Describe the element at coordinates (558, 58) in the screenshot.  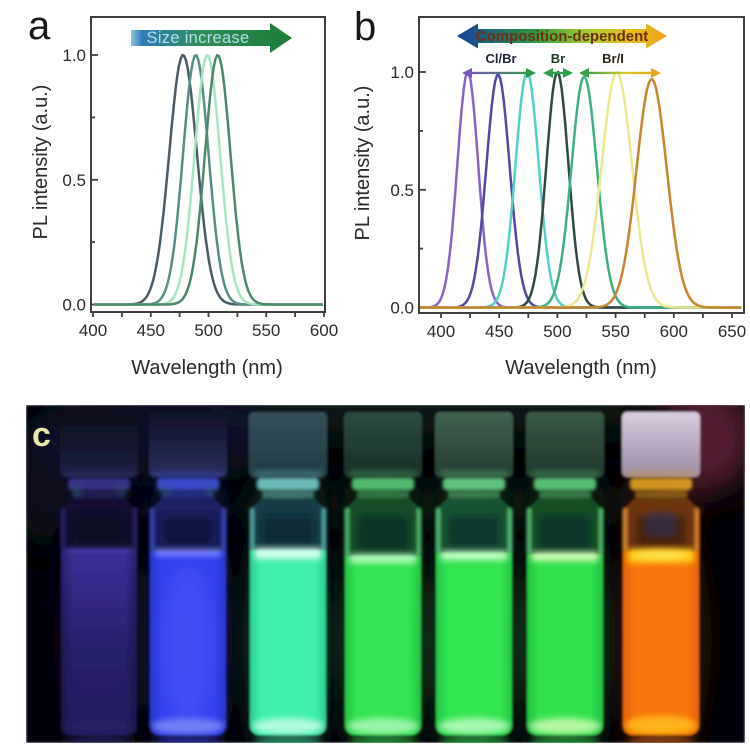
I see `svg-text: Br` at that location.